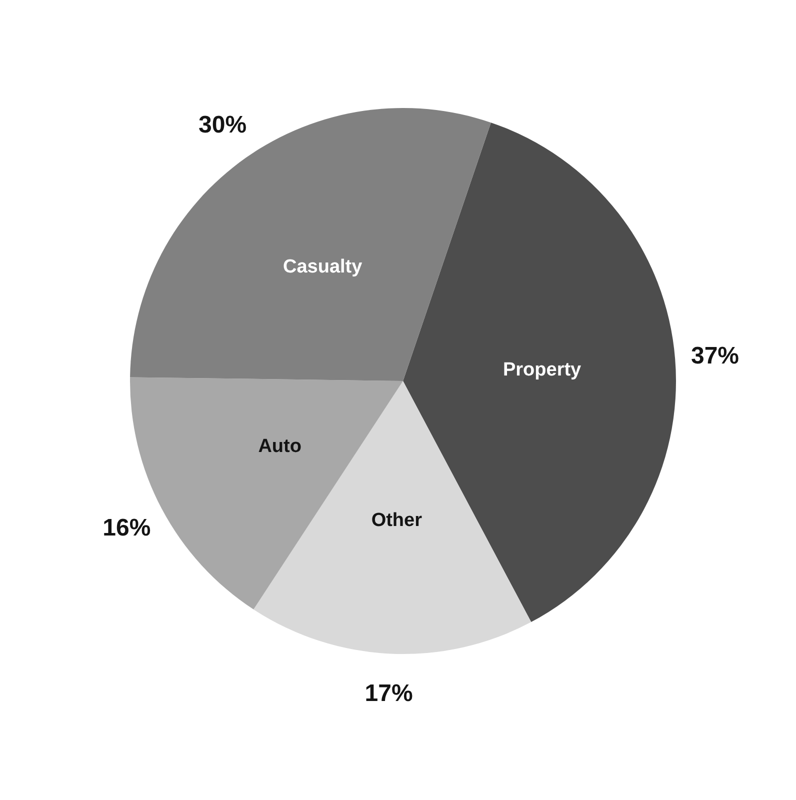  I want to click on slice-label: Other, so click(397, 520).